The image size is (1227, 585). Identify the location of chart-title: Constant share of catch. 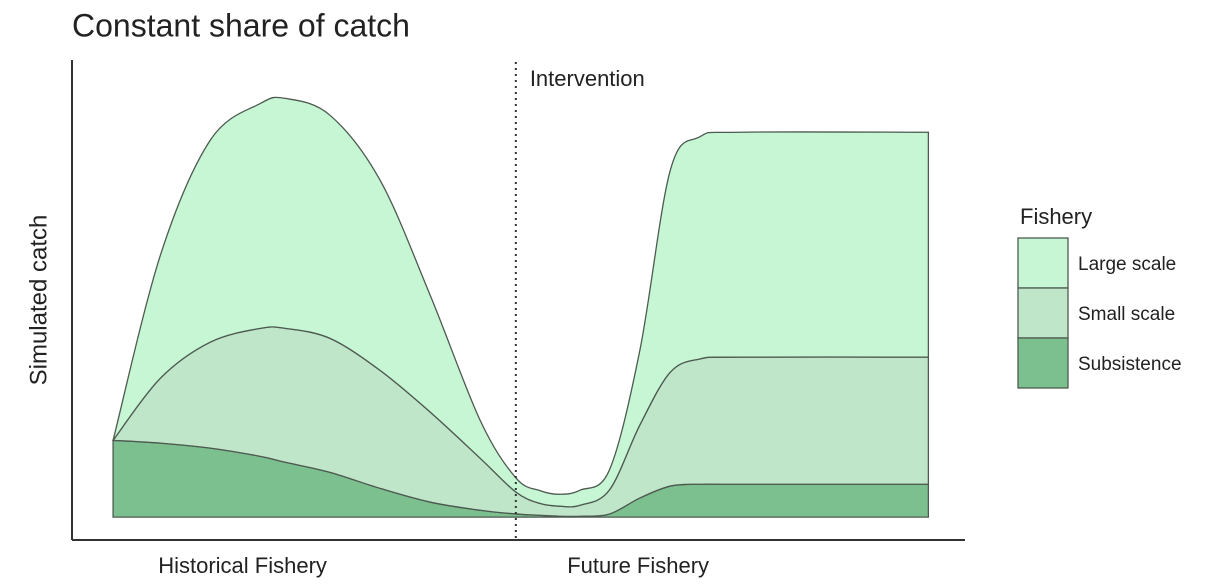
(241, 25).